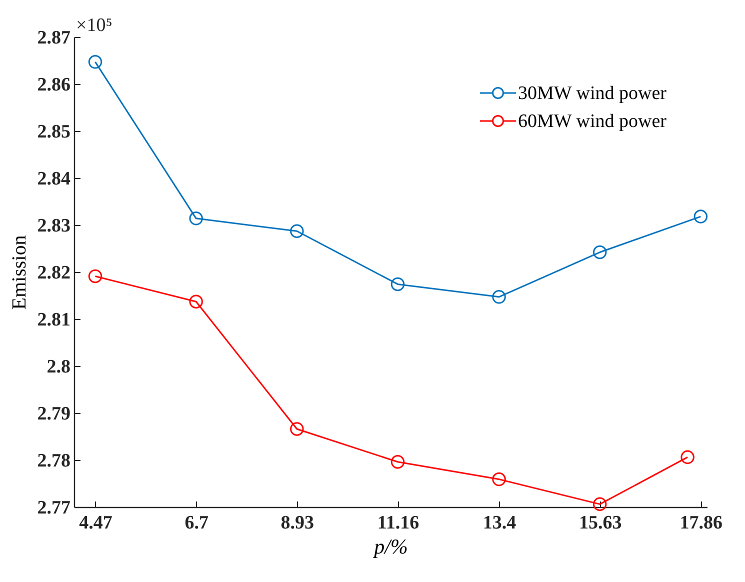 Image resolution: width=745 pixels, height=582 pixels. Describe the element at coordinates (58, 367) in the screenshot. I see `y-tick-label: 2.8` at that location.